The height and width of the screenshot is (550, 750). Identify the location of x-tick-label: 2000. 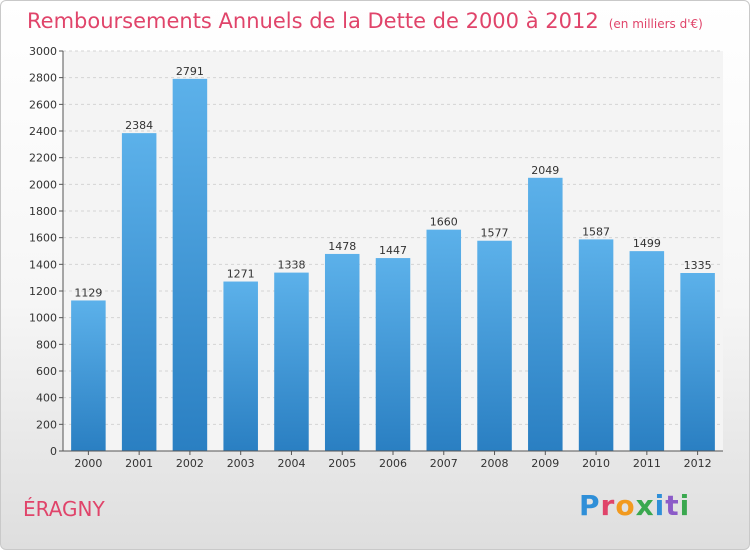
(88, 463).